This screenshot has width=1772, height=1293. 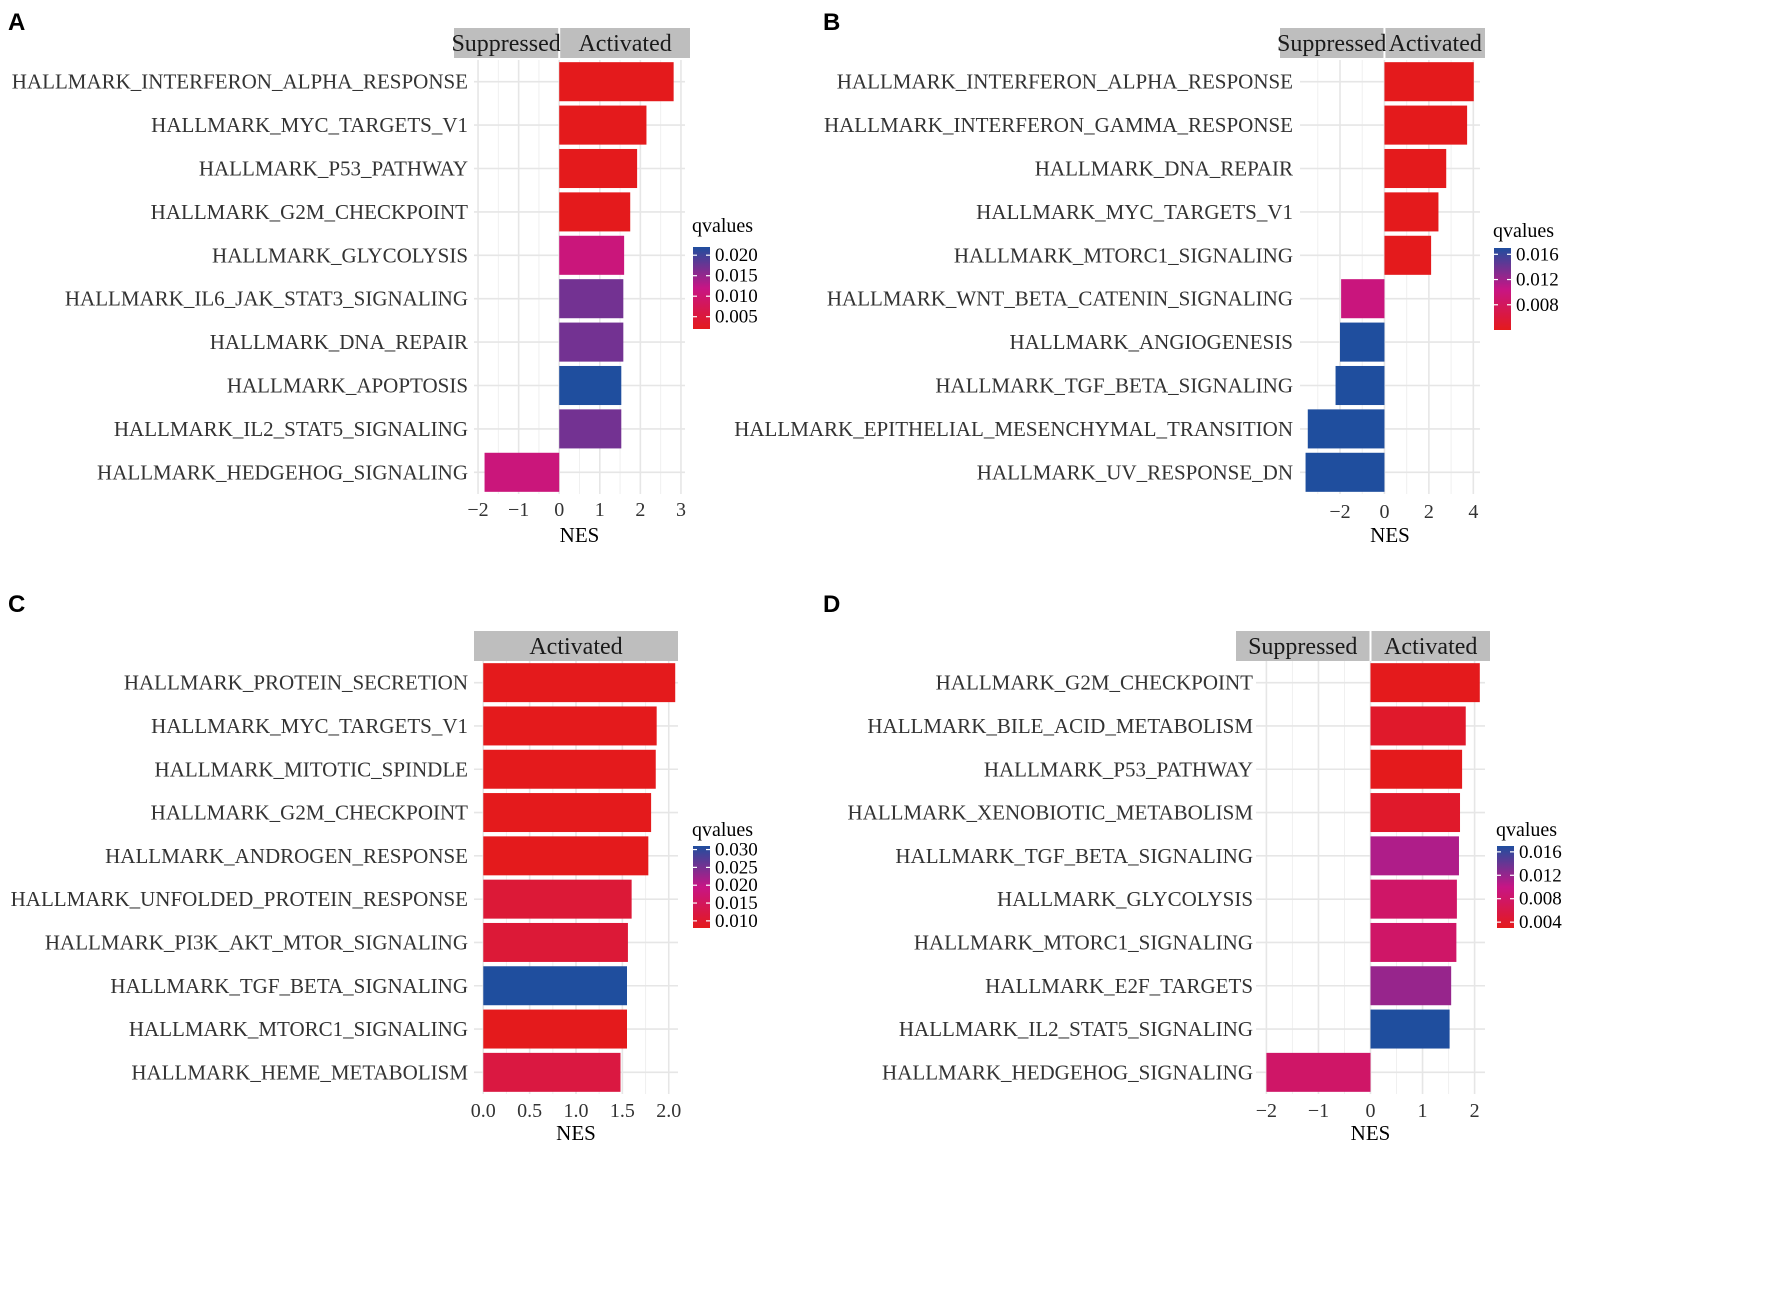 I want to click on category-label: HALLMARK_IL2_STAT5_SIGNALING, so click(x=1076, y=1029).